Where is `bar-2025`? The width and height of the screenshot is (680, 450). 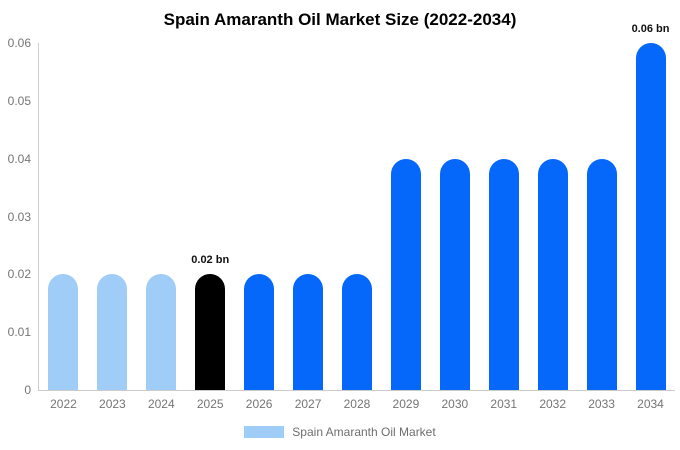 bar-2025 is located at coordinates (210, 332).